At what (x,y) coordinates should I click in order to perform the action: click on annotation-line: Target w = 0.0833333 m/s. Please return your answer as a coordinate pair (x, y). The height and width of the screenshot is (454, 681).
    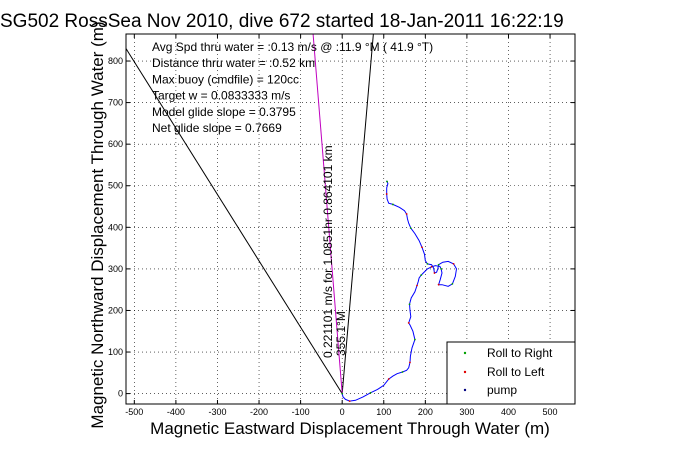
    Looking at the image, I should click on (221, 96).